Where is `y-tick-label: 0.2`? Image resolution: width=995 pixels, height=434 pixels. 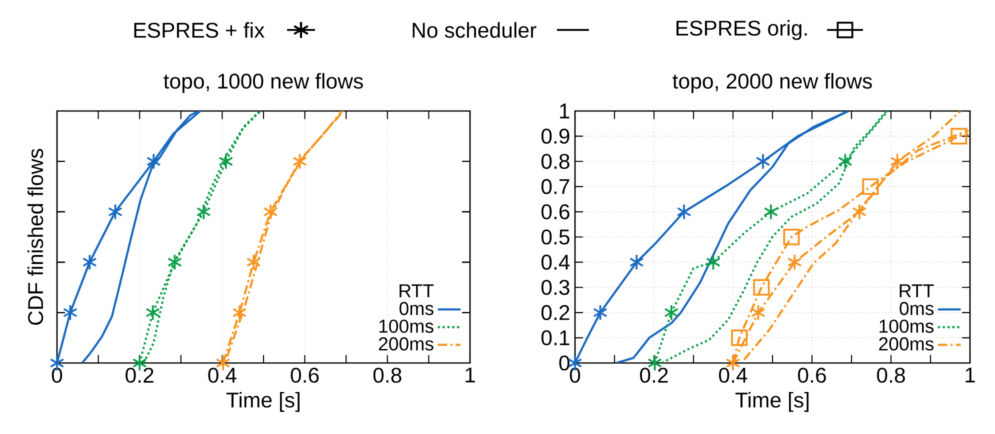
y-tick-label: 0.2 is located at coordinates (555, 312).